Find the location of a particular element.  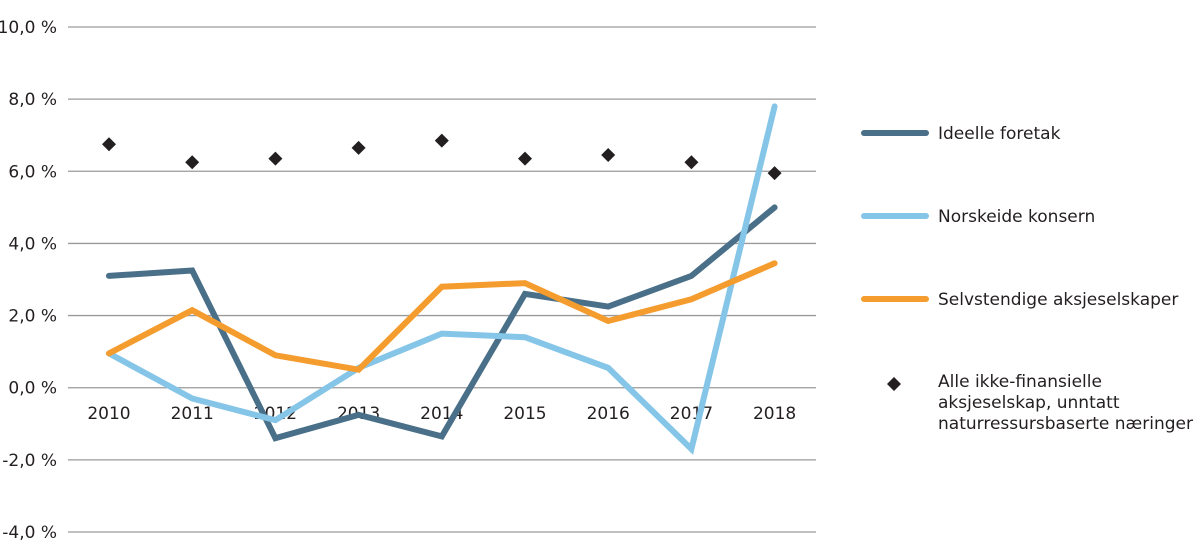

y-tick-label: 4,0 % is located at coordinates (32, 244).